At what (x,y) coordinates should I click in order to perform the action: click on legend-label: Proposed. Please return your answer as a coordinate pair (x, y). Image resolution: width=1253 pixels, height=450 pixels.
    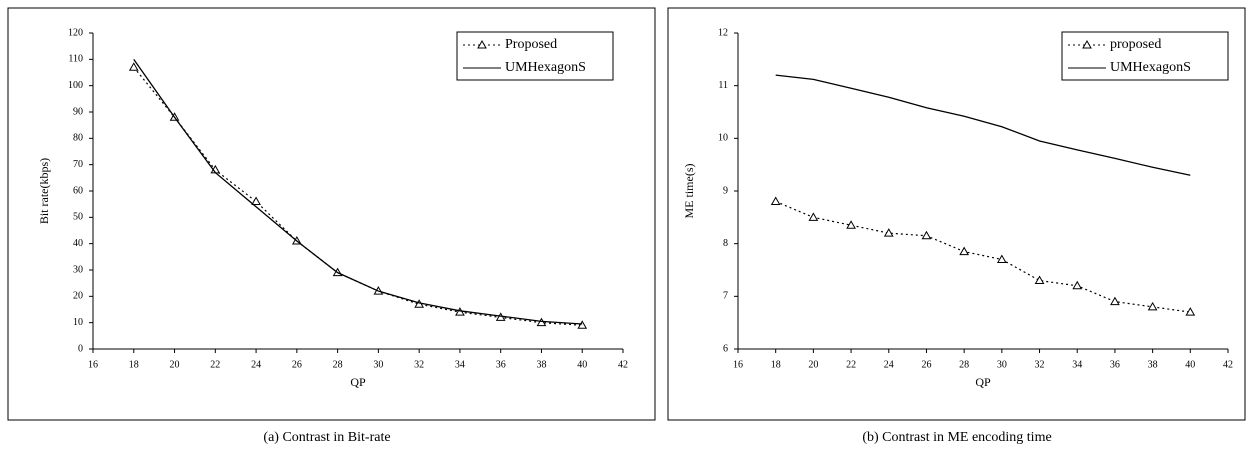
    Looking at the image, I should click on (531, 44).